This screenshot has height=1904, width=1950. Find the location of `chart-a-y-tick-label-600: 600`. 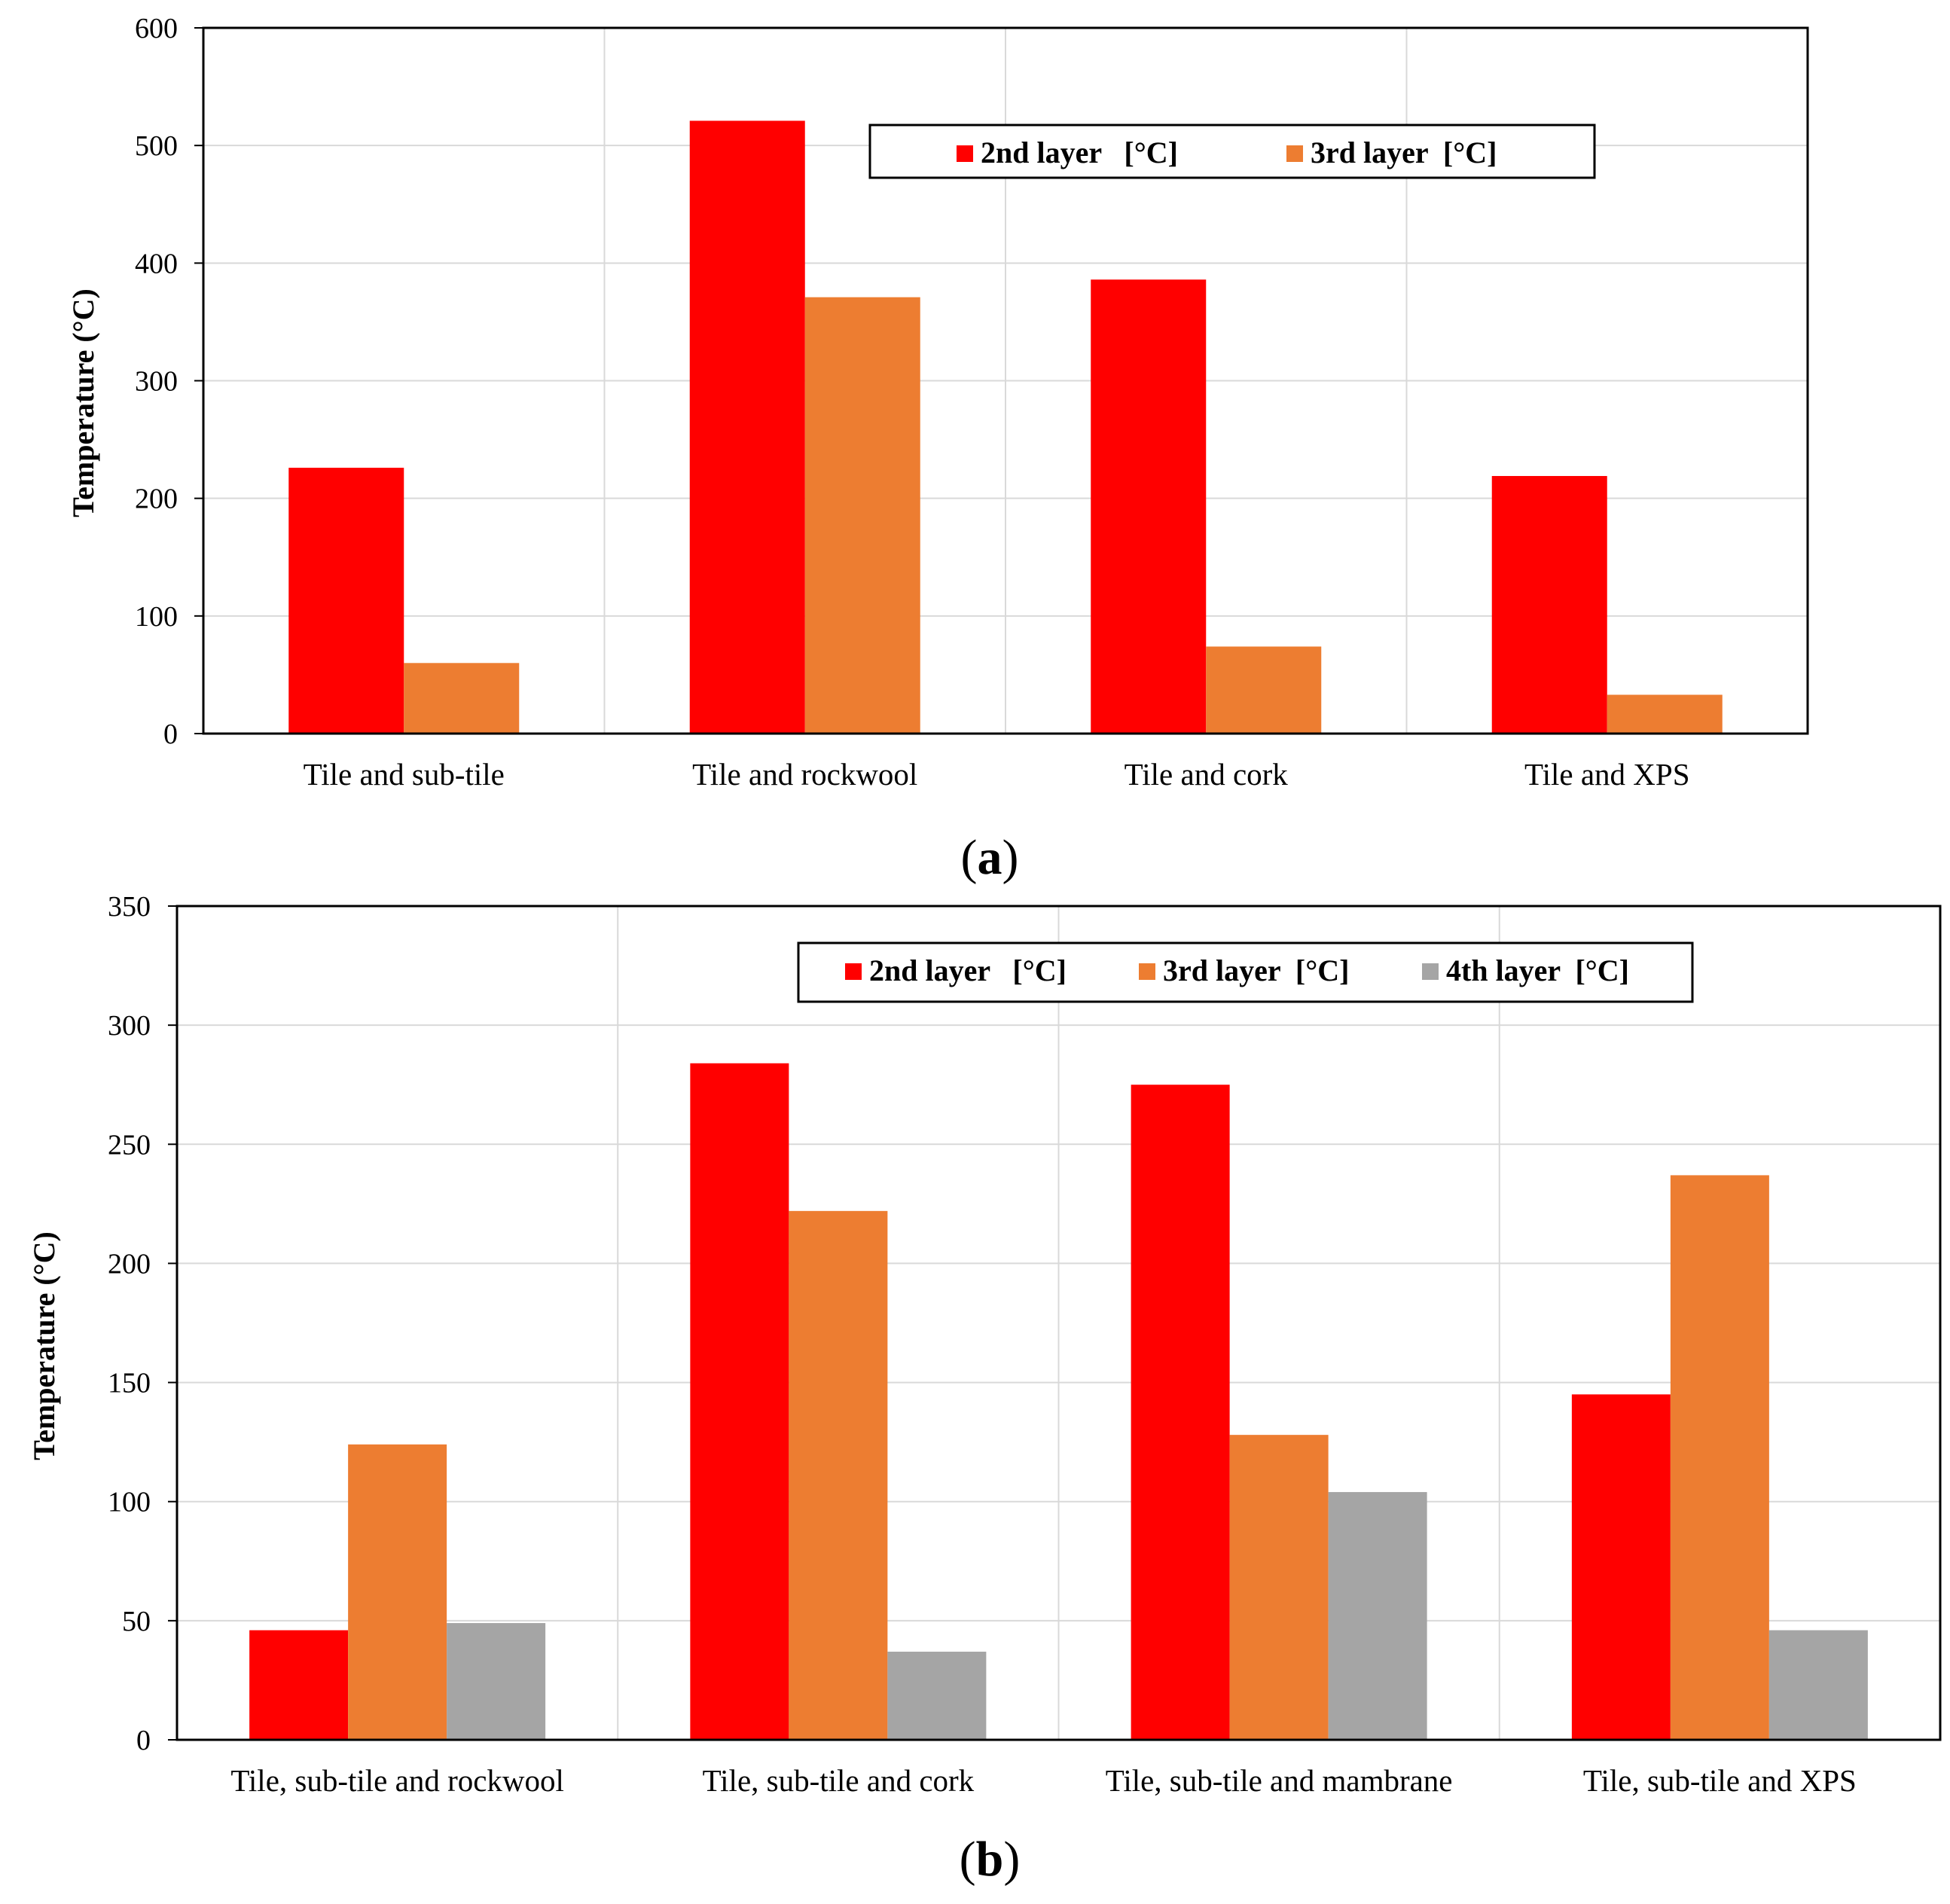

chart-a-y-tick-label-600: 600 is located at coordinates (156, 28).